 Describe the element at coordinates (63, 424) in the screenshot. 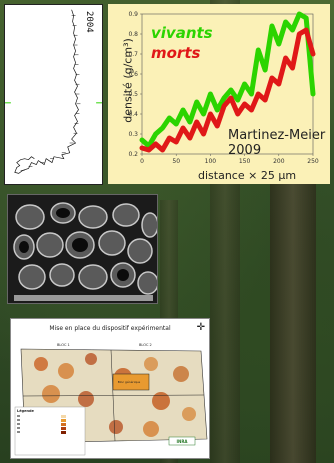

I see `legend-color-scale` at that location.